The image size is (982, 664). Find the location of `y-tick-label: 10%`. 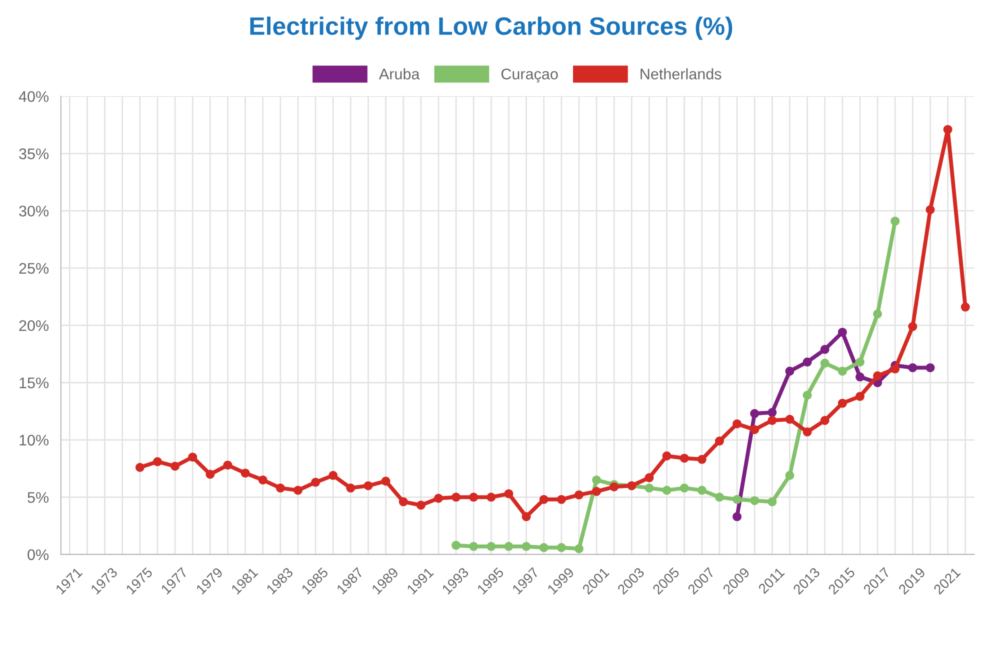

y-tick-label: 10% is located at coordinates (34, 440).